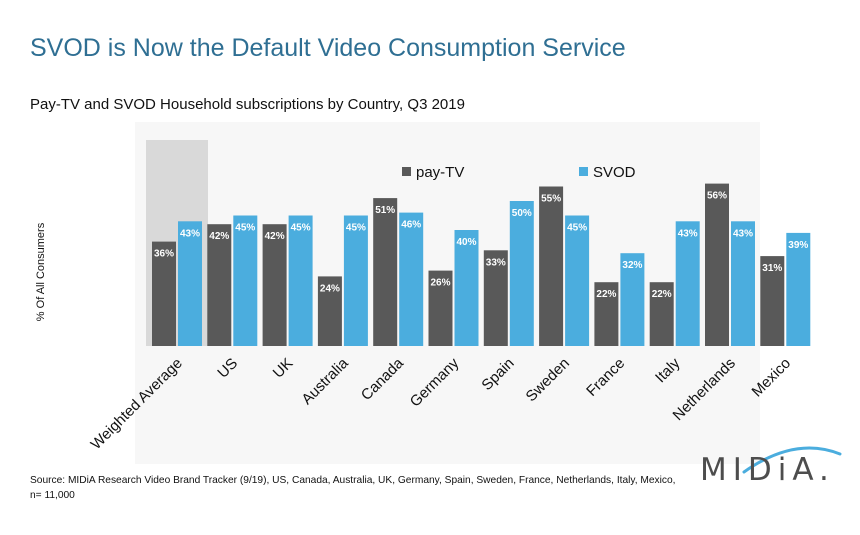 The image size is (860, 535). I want to click on data-label: 40%, so click(466, 242).